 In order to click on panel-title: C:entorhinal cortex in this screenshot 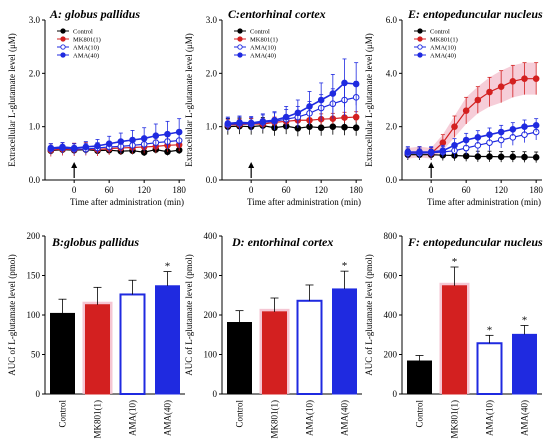, I will do `click(277, 14)`.